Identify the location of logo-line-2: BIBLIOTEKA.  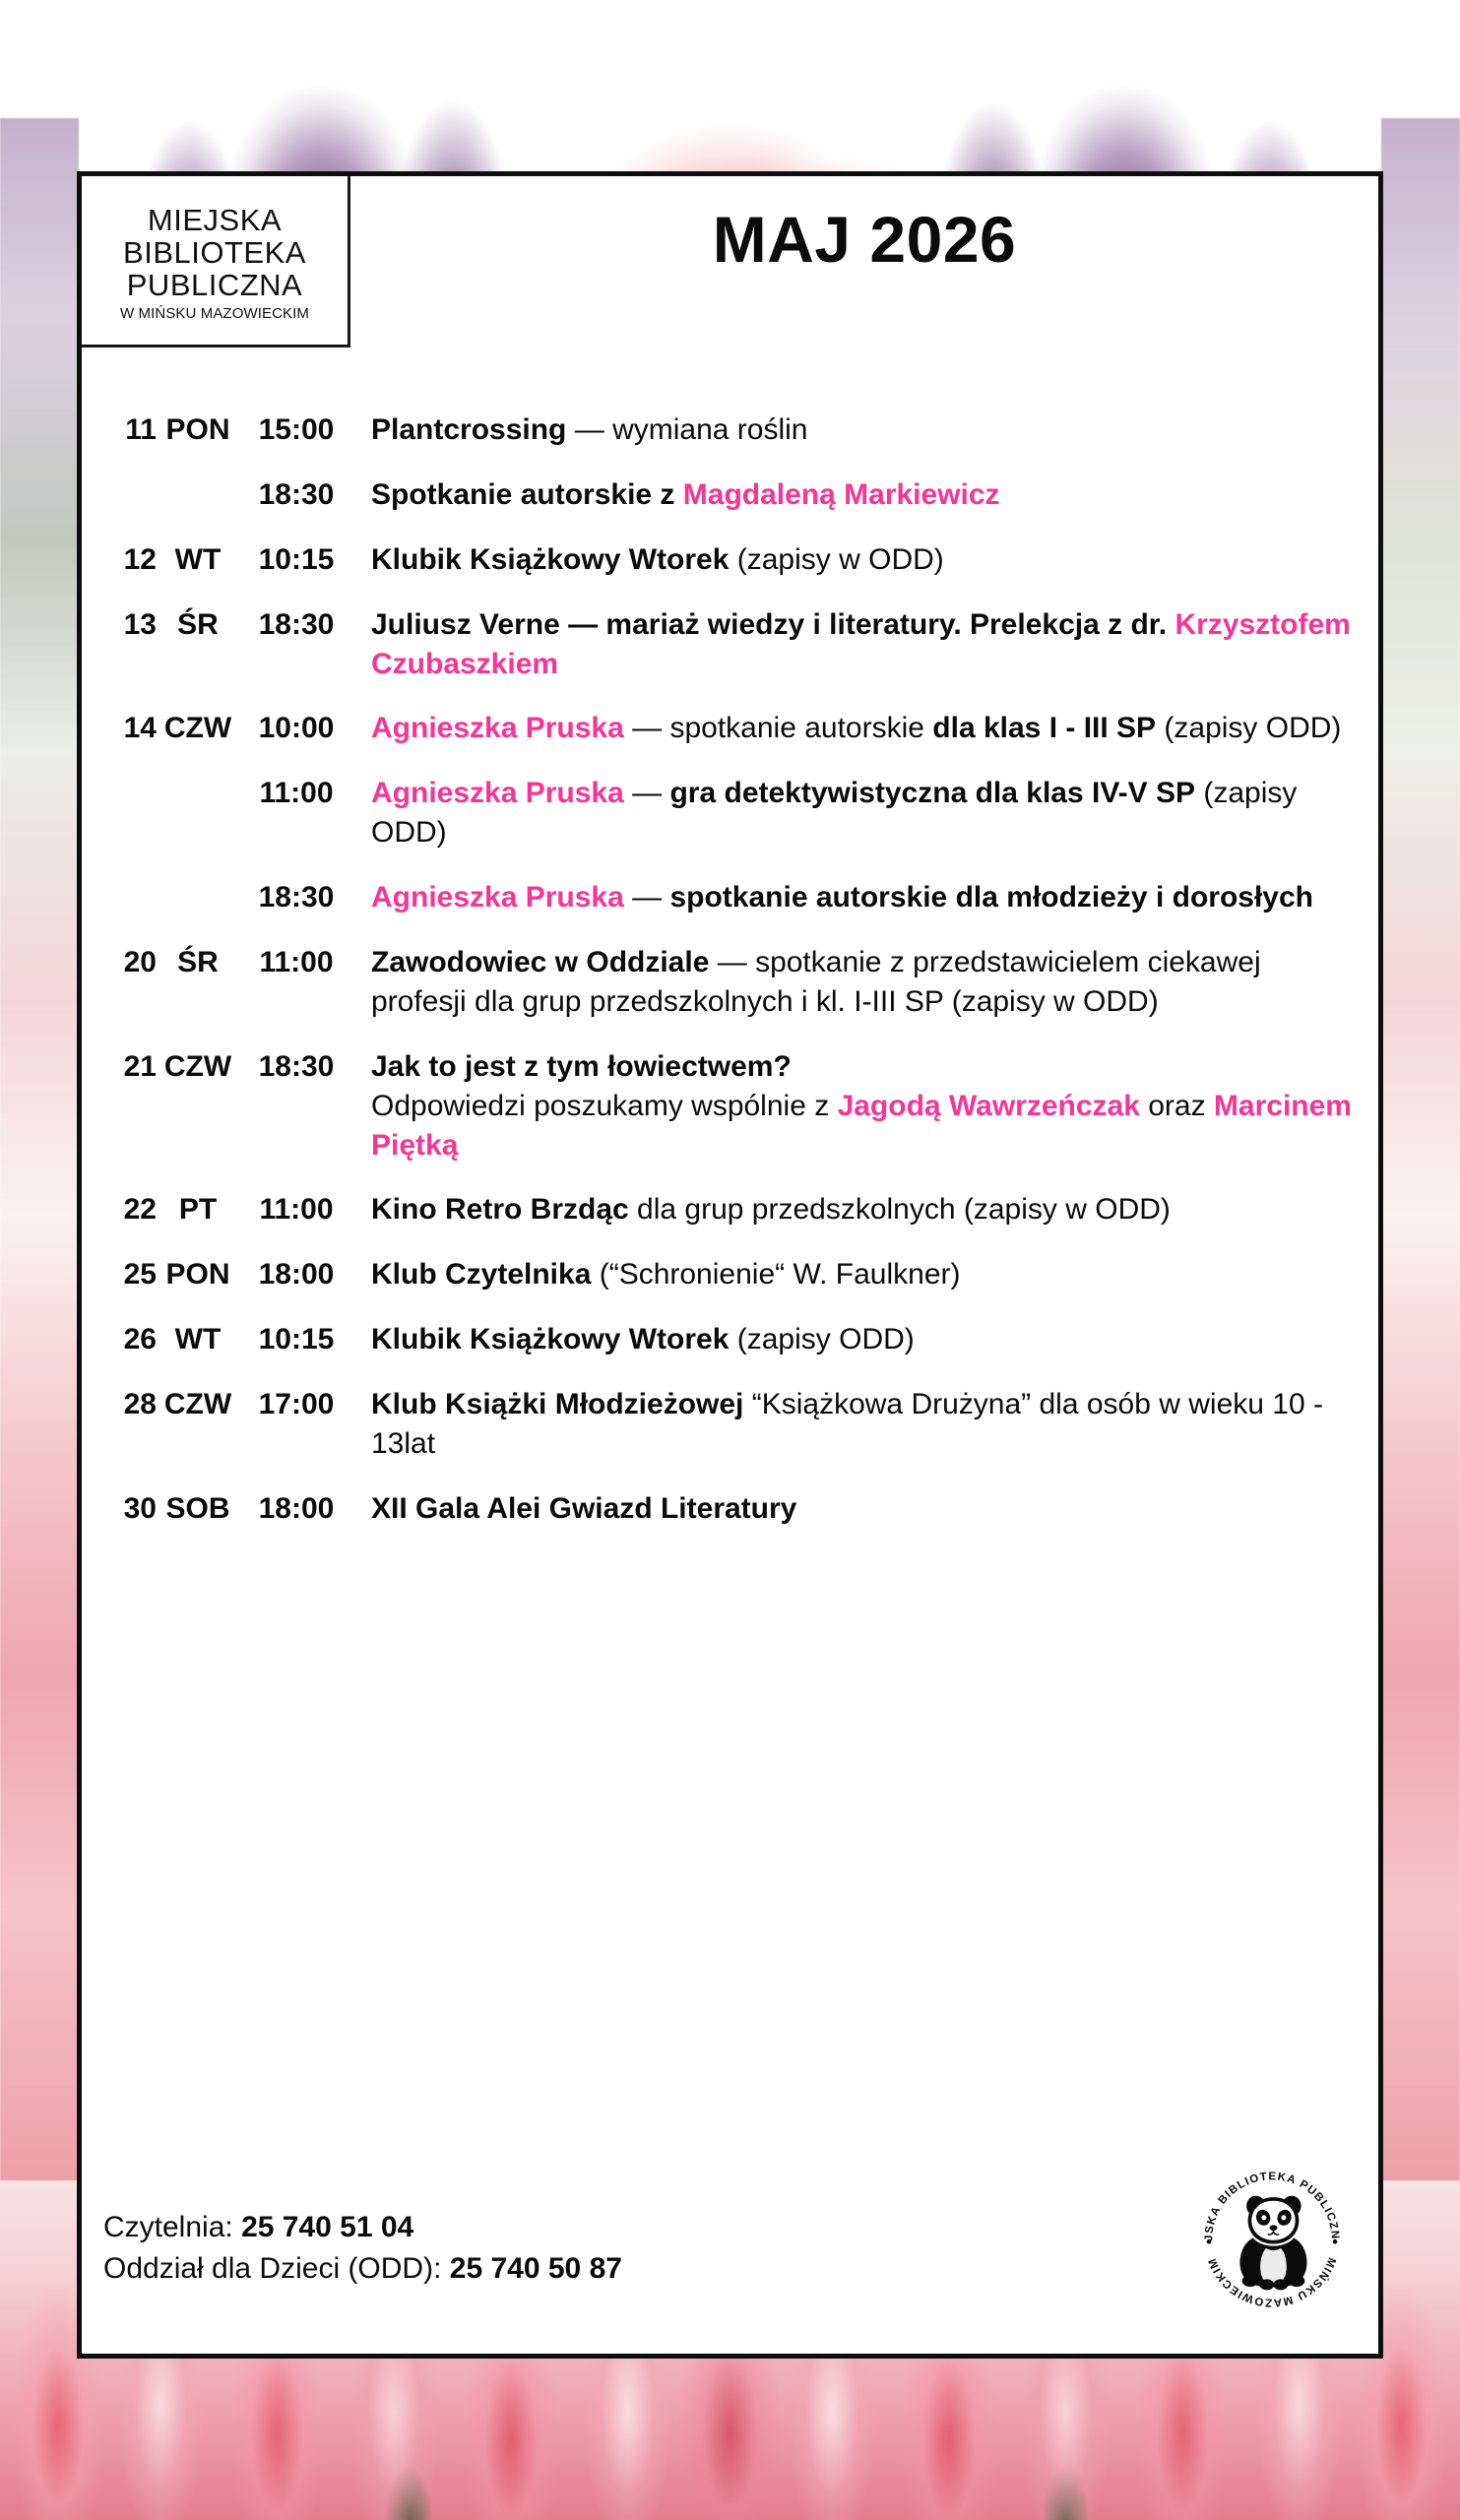
(214, 252).